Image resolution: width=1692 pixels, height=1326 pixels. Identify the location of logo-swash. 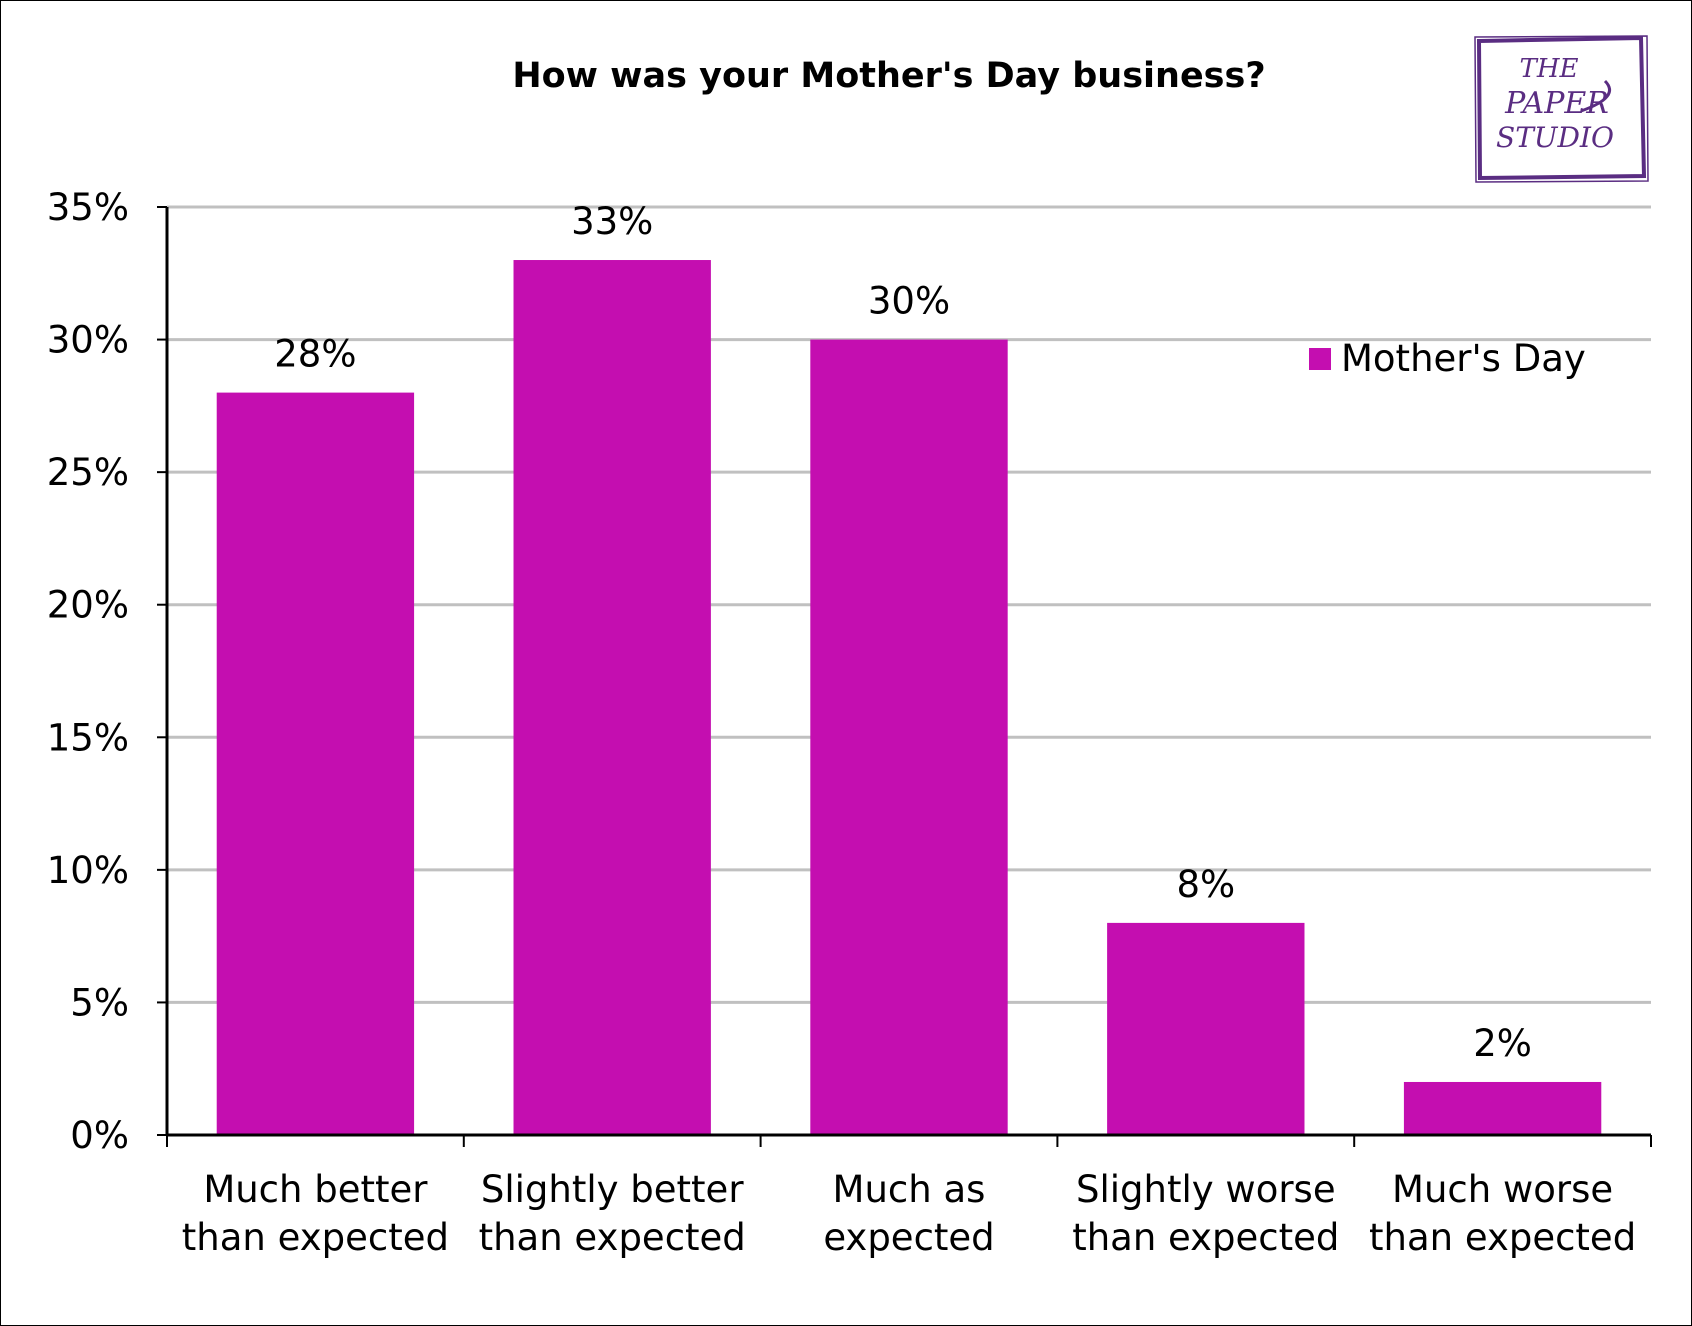
(1595, 96).